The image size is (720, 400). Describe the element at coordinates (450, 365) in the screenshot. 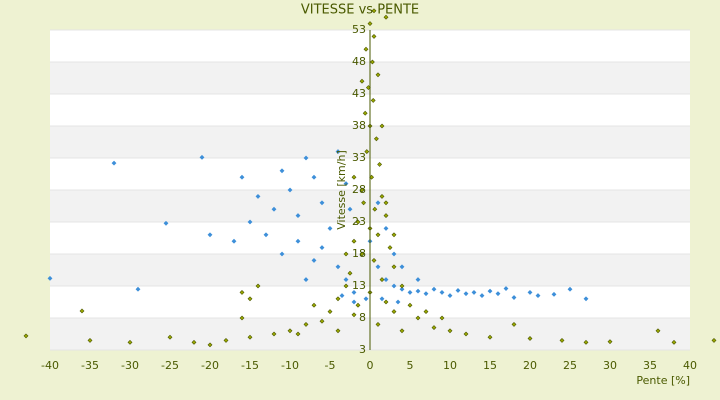

I see `x-tick-label: 10` at that location.